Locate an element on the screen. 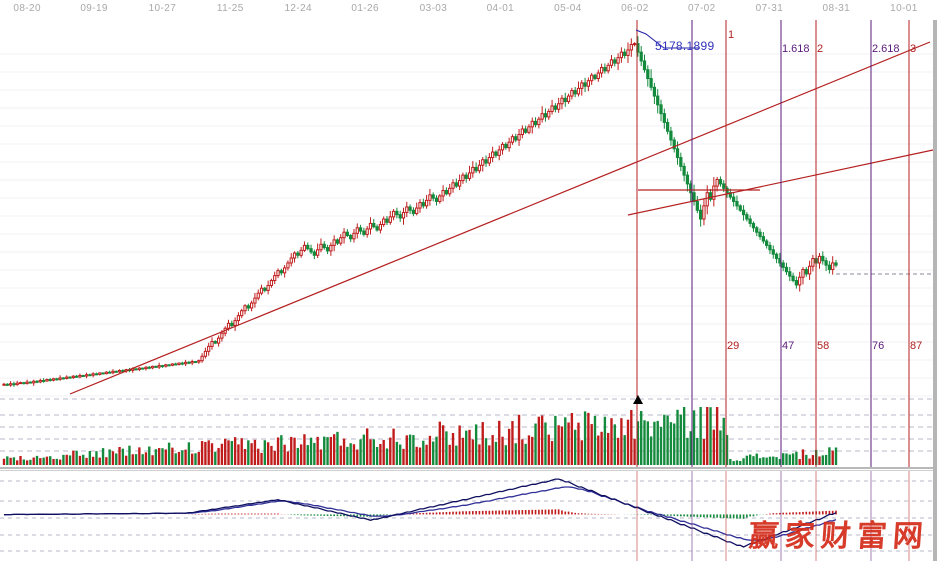 The height and width of the screenshot is (561, 937). peak-price-label: 5178.1899 is located at coordinates (685, 46).